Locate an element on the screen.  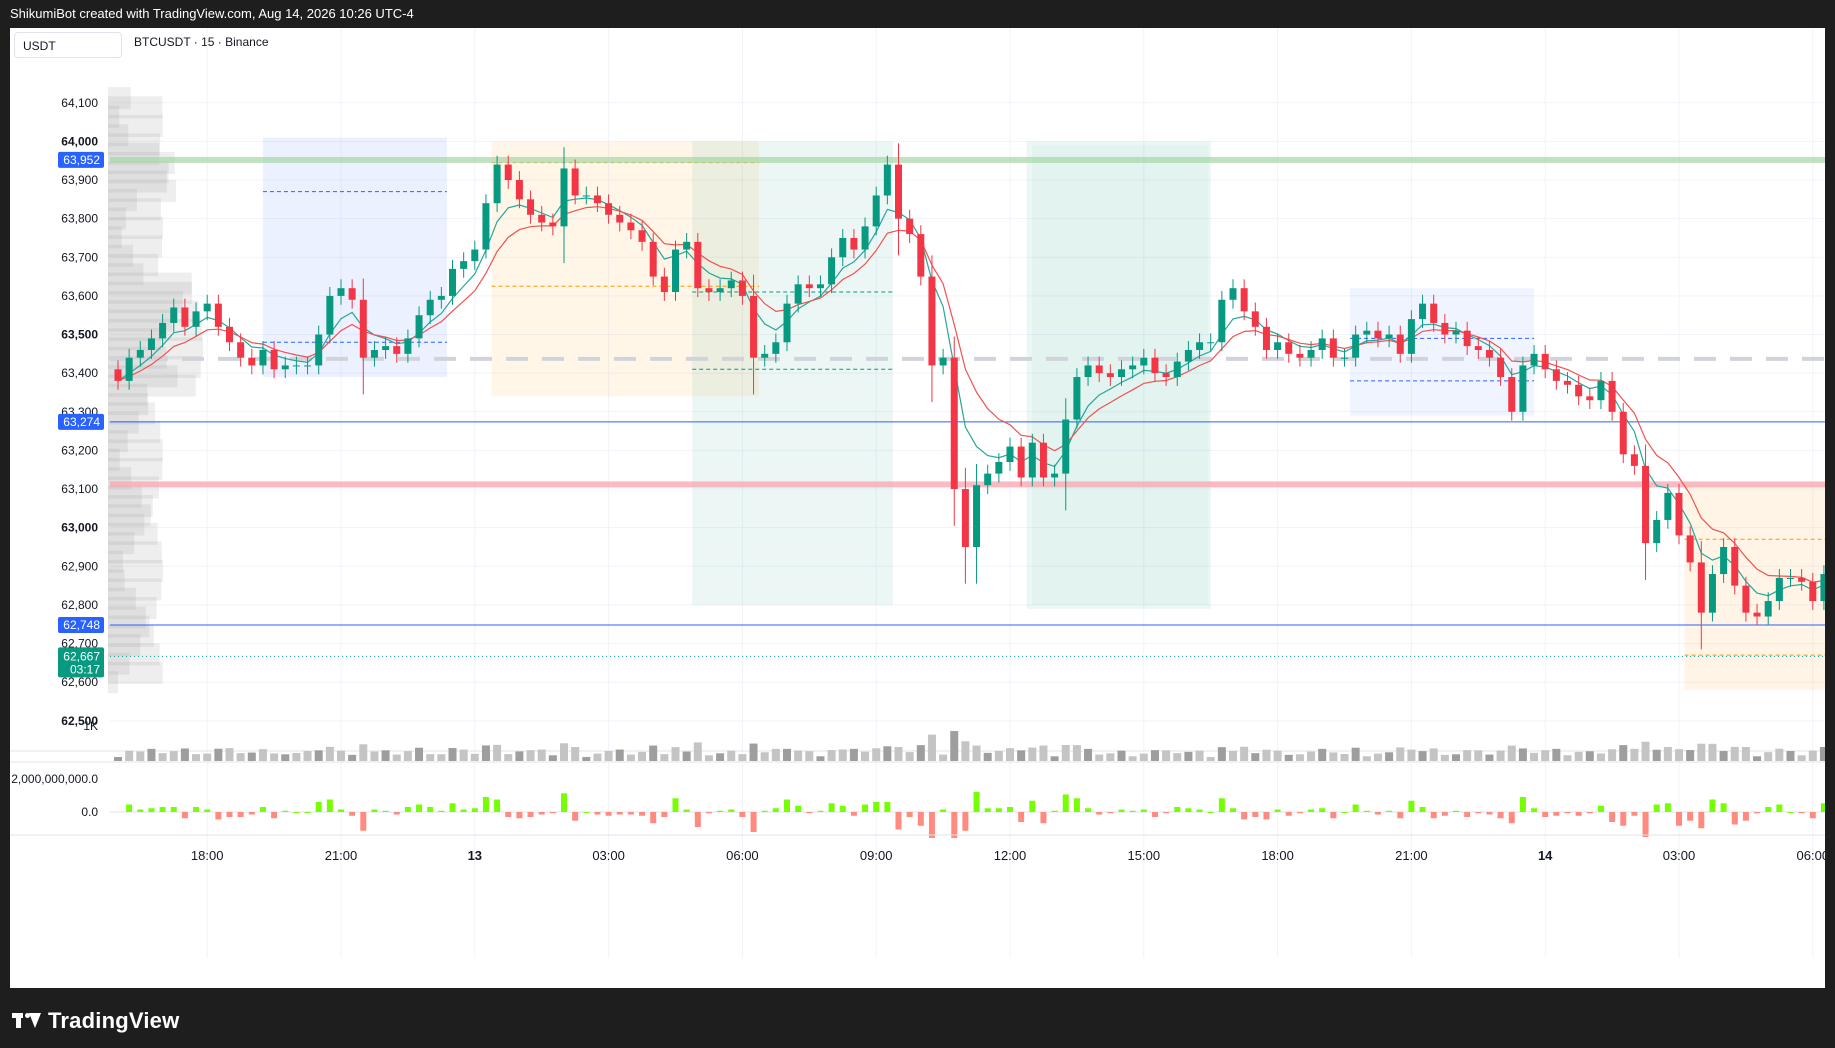
footer-bar: TradingView is located at coordinates (917, 1018).